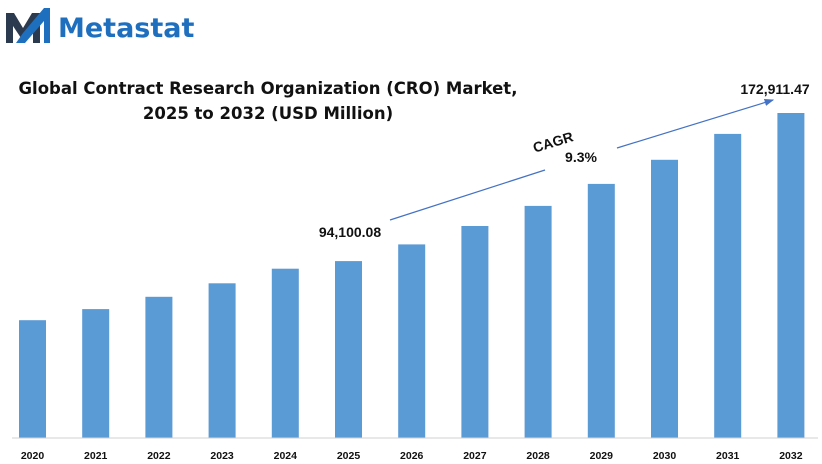 Image resolution: width=822 pixels, height=464 pixels. Describe the element at coordinates (28, 25) in the screenshot. I see `metastat-logo-mark-icon` at that location.